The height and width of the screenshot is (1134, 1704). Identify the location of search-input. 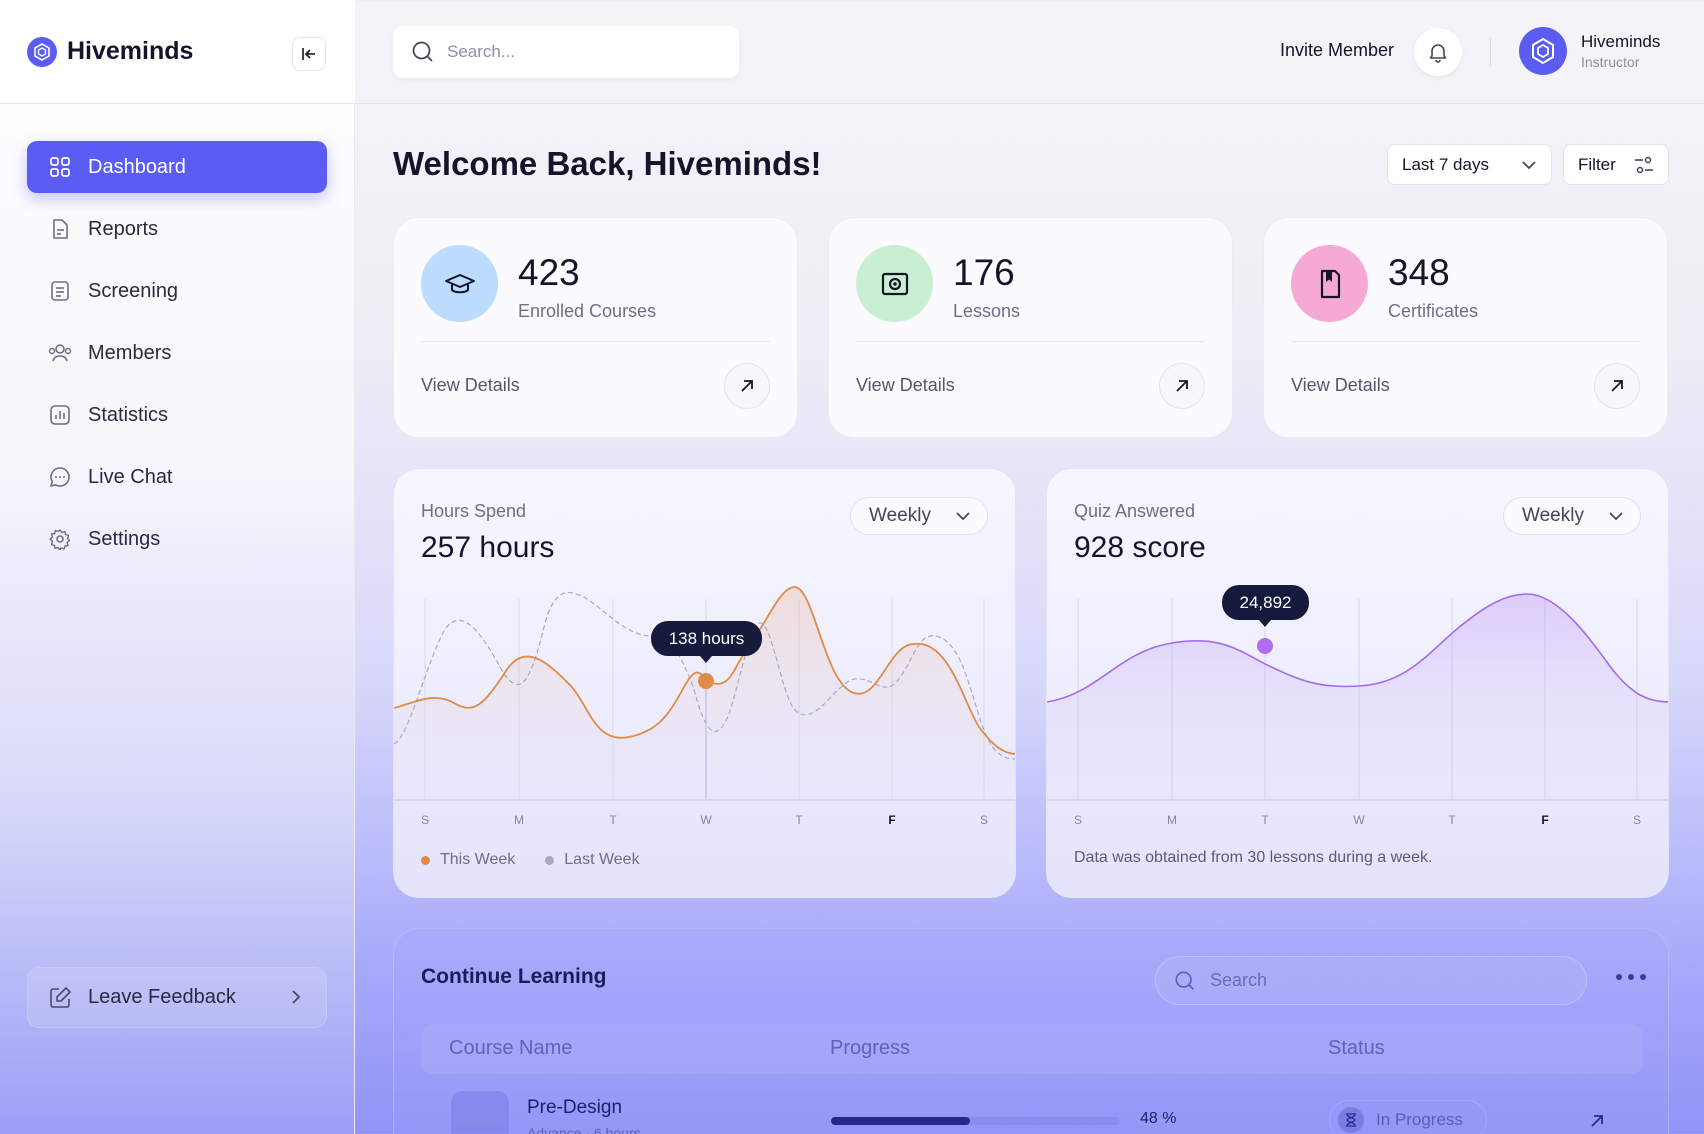
(587, 52).